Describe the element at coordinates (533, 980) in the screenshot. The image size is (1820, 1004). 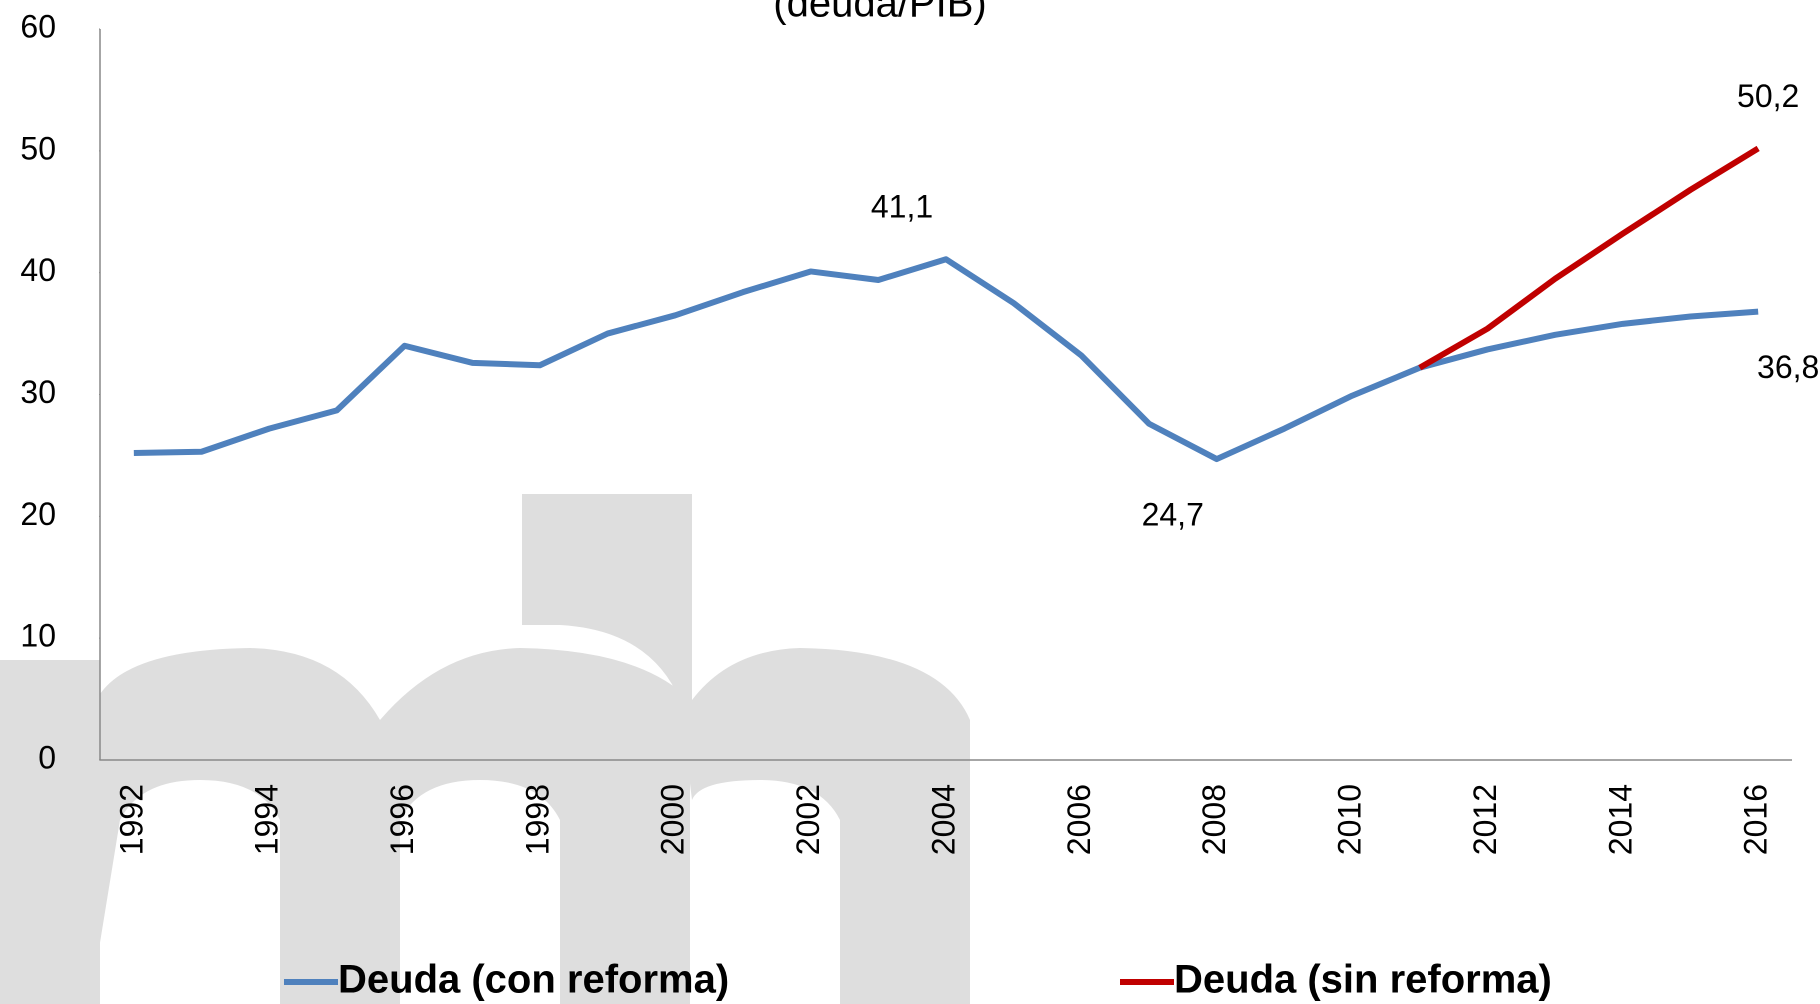
I see `legend-label: Deuda (con reforma)` at that location.